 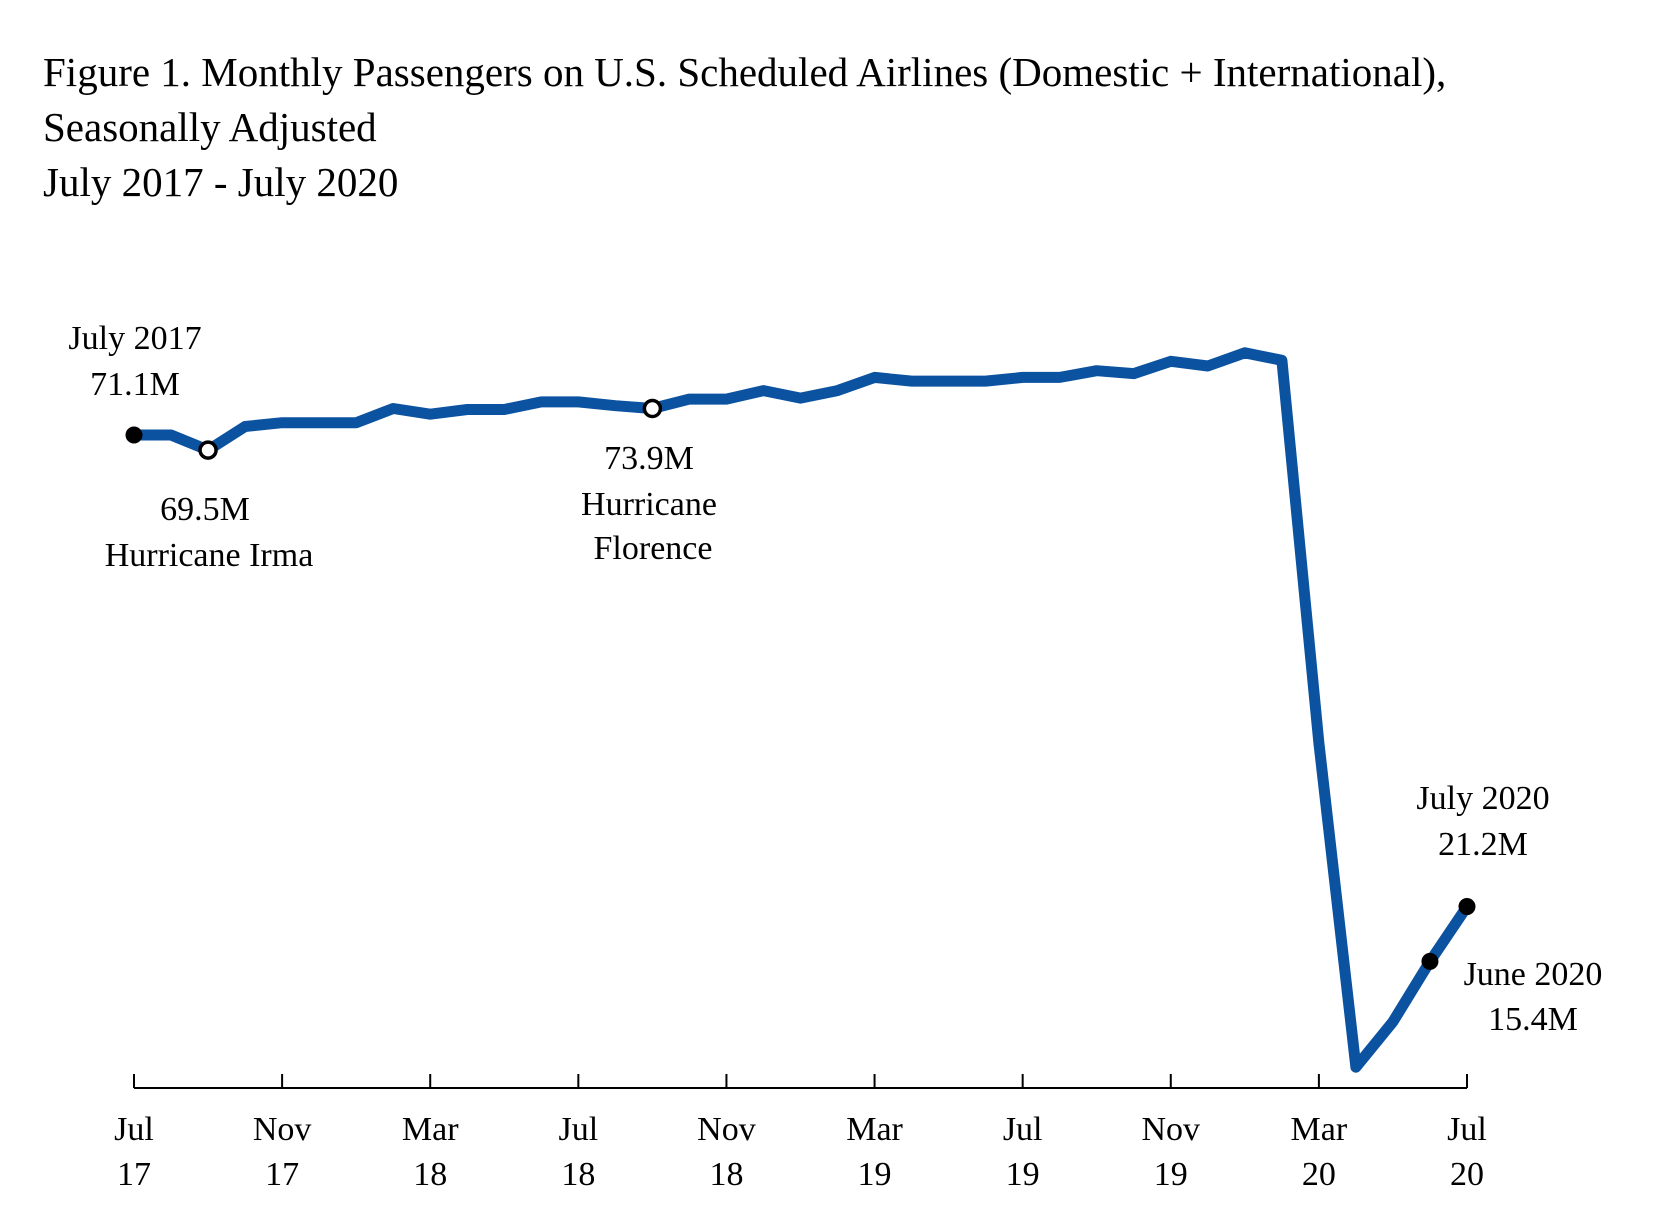 I want to click on annotation-irma-label: Hurricane Irma, so click(x=209, y=555).